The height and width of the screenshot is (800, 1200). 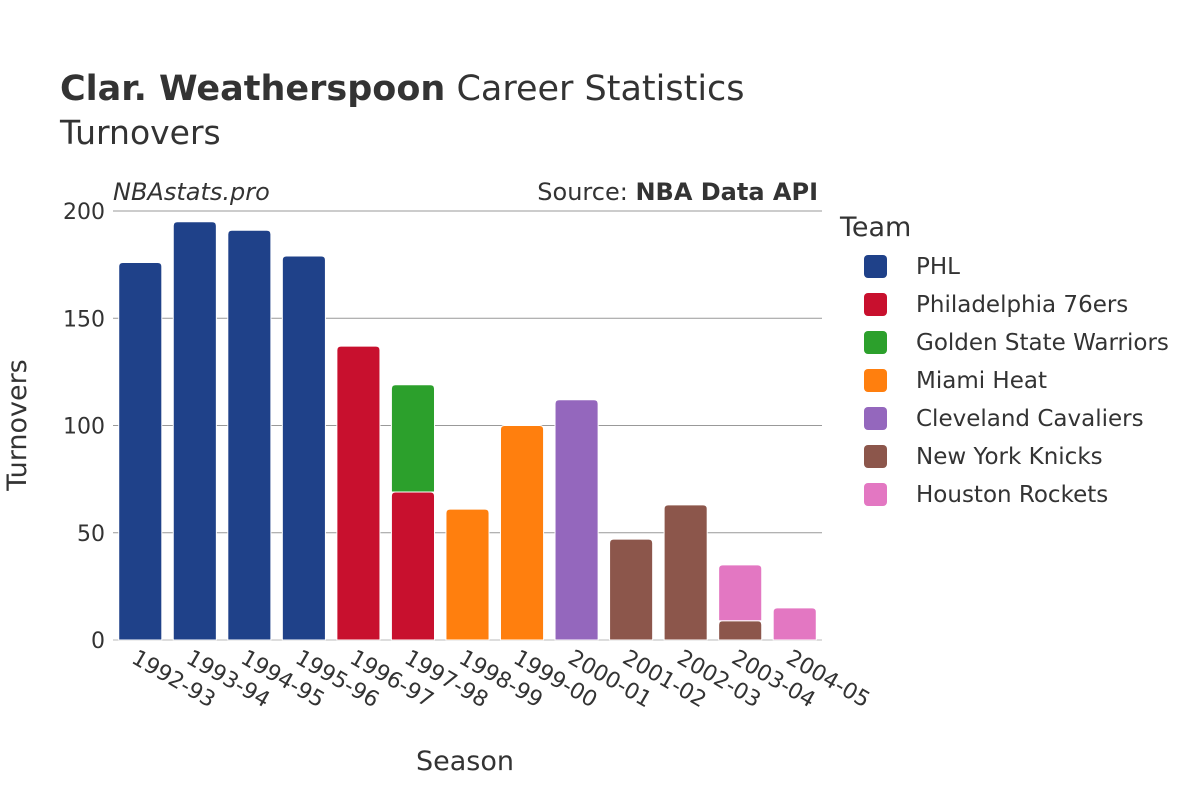 What do you see at coordinates (1022, 305) in the screenshot?
I see `legend-label: Philadelphia 76ers` at bounding box center [1022, 305].